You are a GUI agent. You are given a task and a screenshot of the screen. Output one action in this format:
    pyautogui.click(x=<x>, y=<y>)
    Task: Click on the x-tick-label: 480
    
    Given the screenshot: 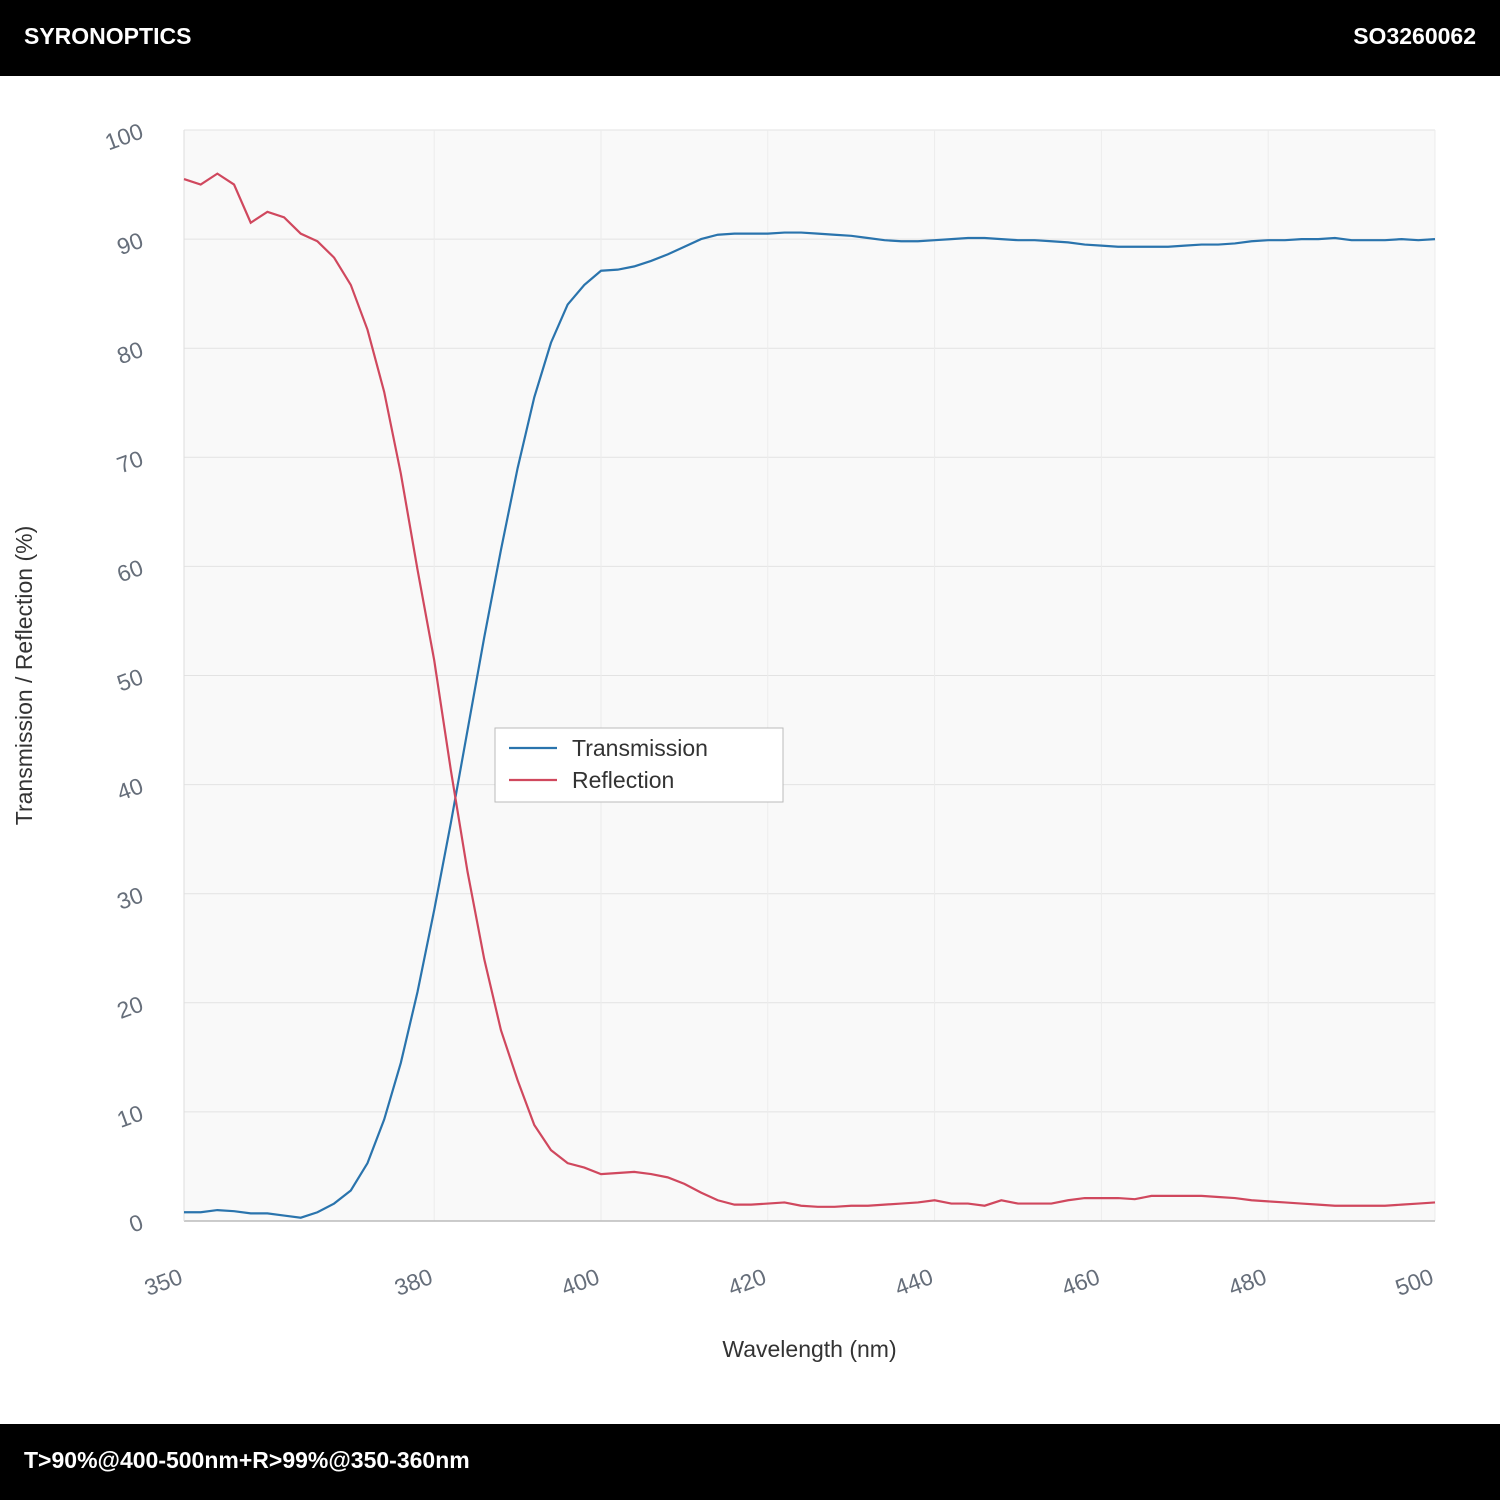 What is the action you would take?
    pyautogui.click(x=1247, y=1282)
    